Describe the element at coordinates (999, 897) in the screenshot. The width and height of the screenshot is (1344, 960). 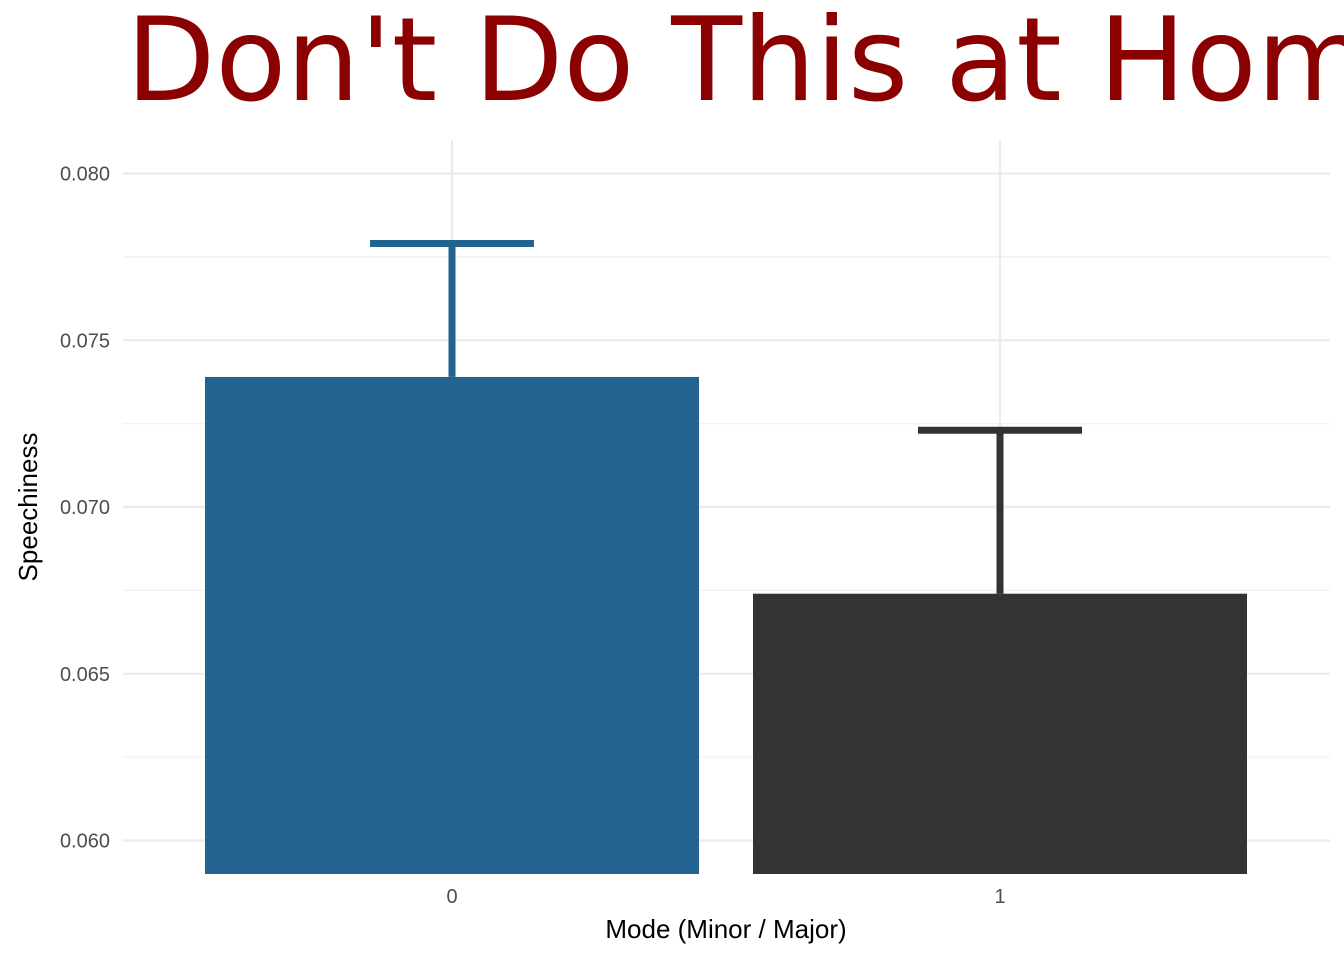
I see `x-tick-label: 1` at that location.